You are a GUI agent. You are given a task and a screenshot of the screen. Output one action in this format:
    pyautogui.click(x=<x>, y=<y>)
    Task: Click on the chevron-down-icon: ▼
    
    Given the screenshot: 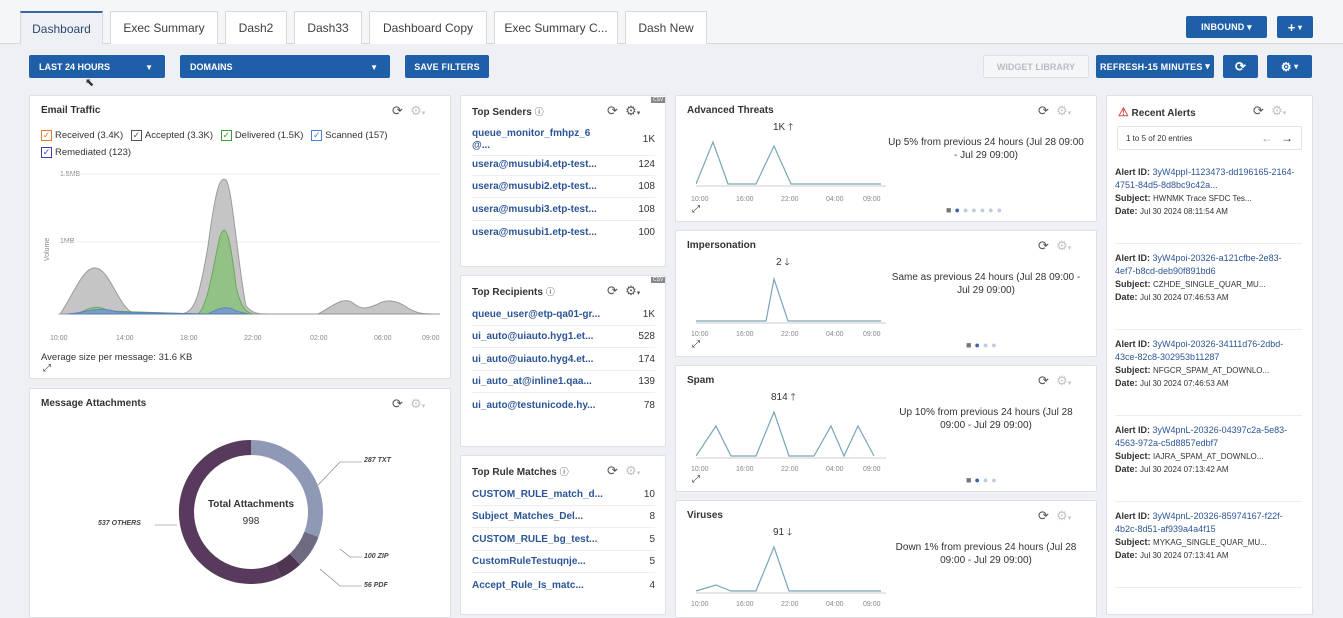 What is the action you would take?
    pyautogui.click(x=374, y=67)
    